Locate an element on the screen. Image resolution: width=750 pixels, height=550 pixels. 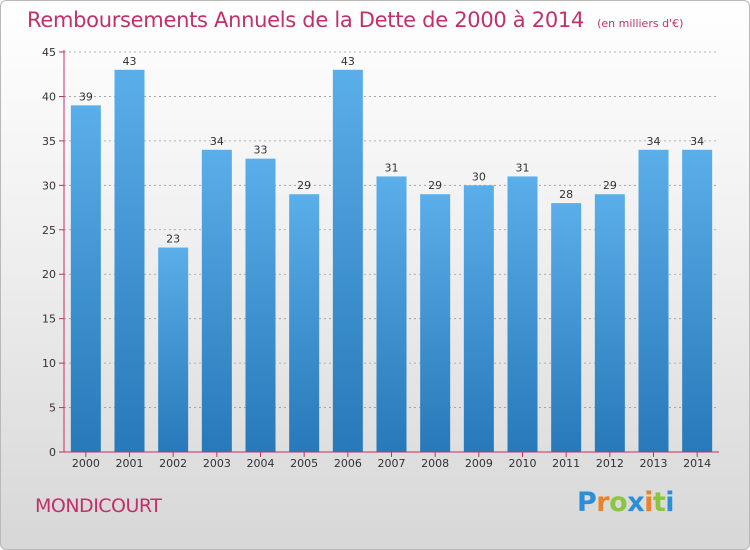
x-tick-label: 2001 is located at coordinates (130, 463).